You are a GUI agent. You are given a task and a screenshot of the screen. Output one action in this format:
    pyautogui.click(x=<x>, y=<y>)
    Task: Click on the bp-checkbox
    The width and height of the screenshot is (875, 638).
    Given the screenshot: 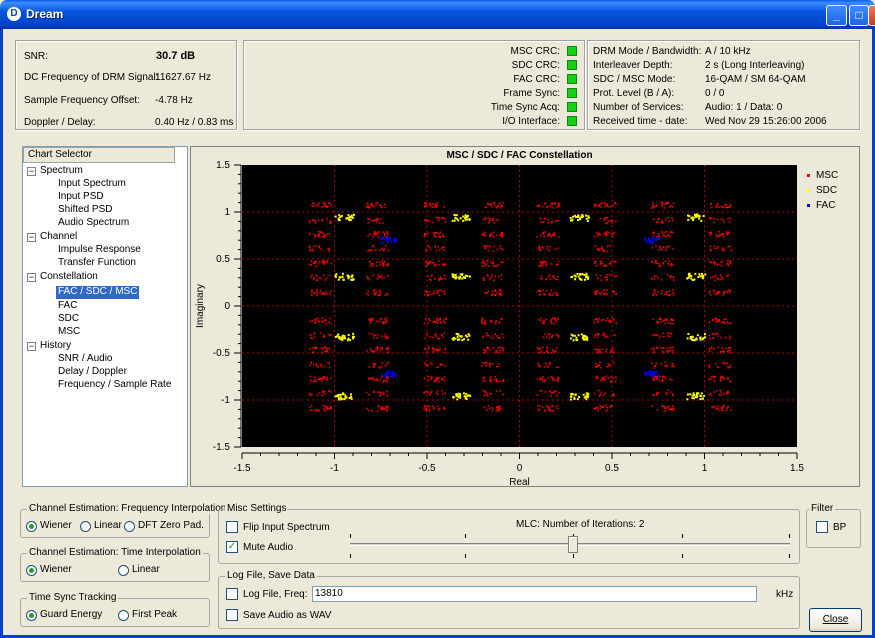 What is the action you would take?
    pyautogui.click(x=822, y=527)
    